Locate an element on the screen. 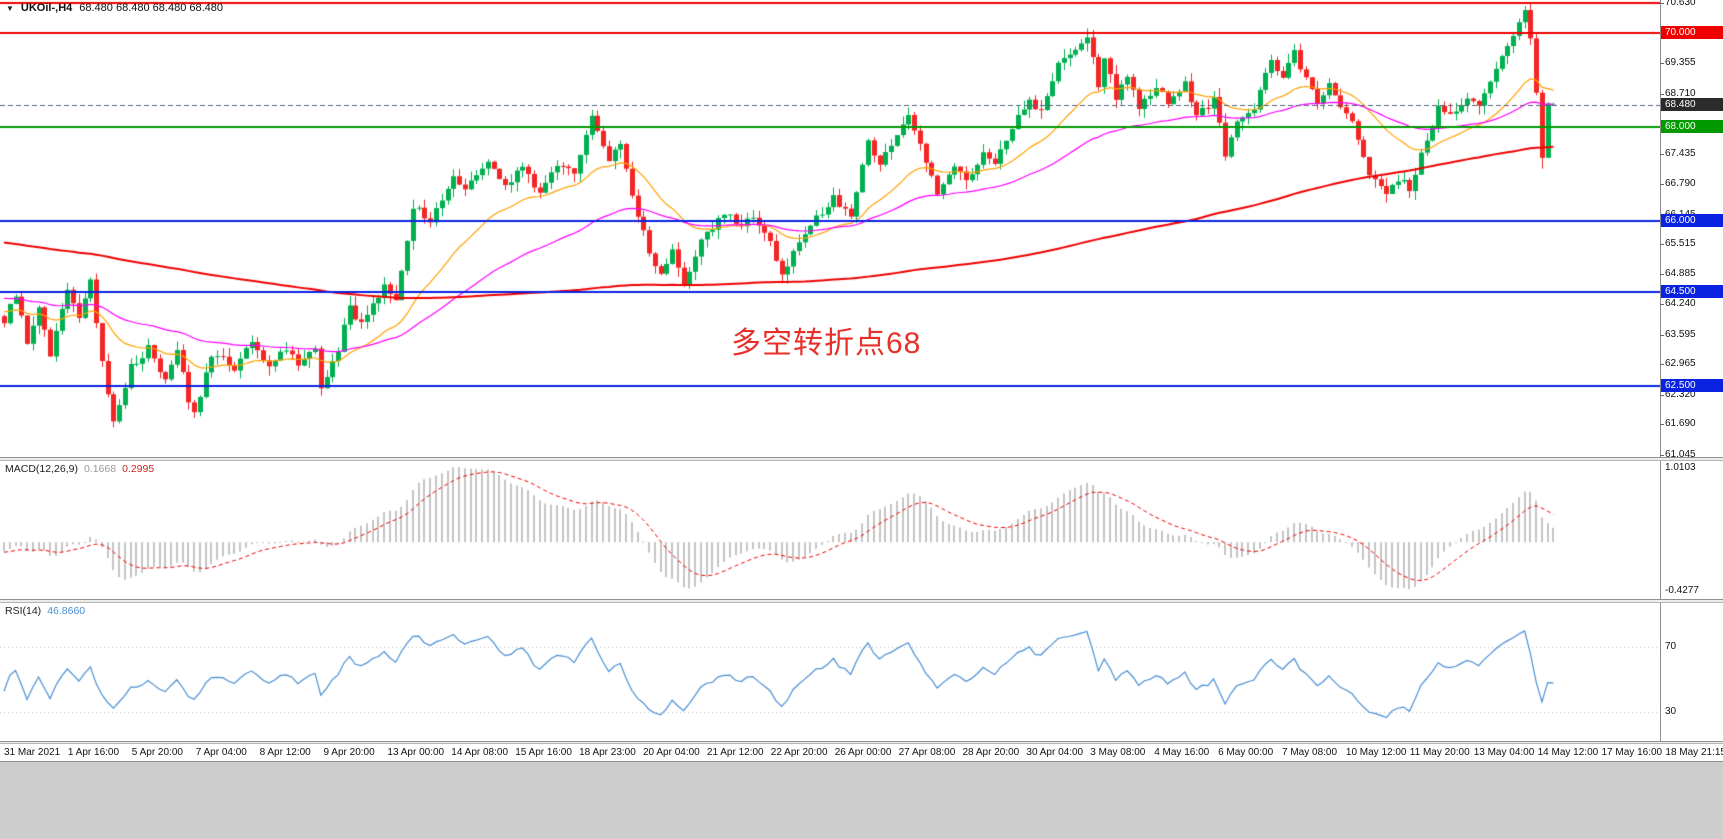 The width and height of the screenshot is (1723, 839). time-axis-label: 17 May 16:00 is located at coordinates (1632, 752).